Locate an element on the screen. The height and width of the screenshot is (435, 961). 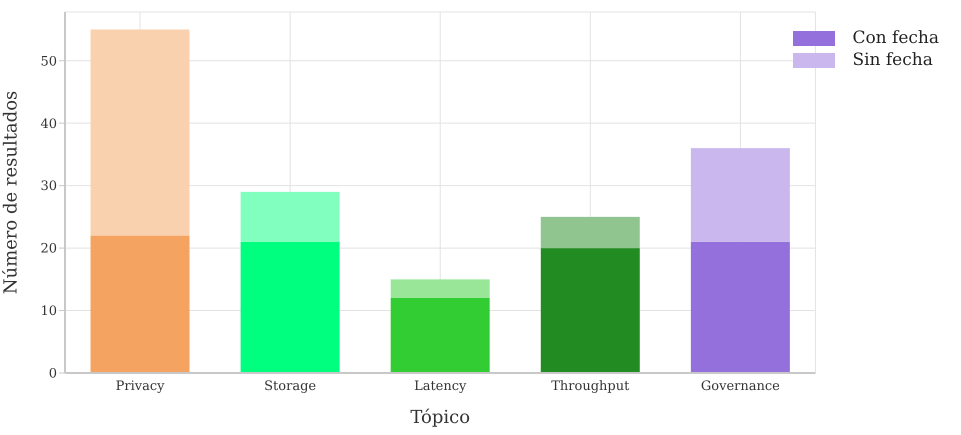
x-tick-label: Storage is located at coordinates (290, 386).